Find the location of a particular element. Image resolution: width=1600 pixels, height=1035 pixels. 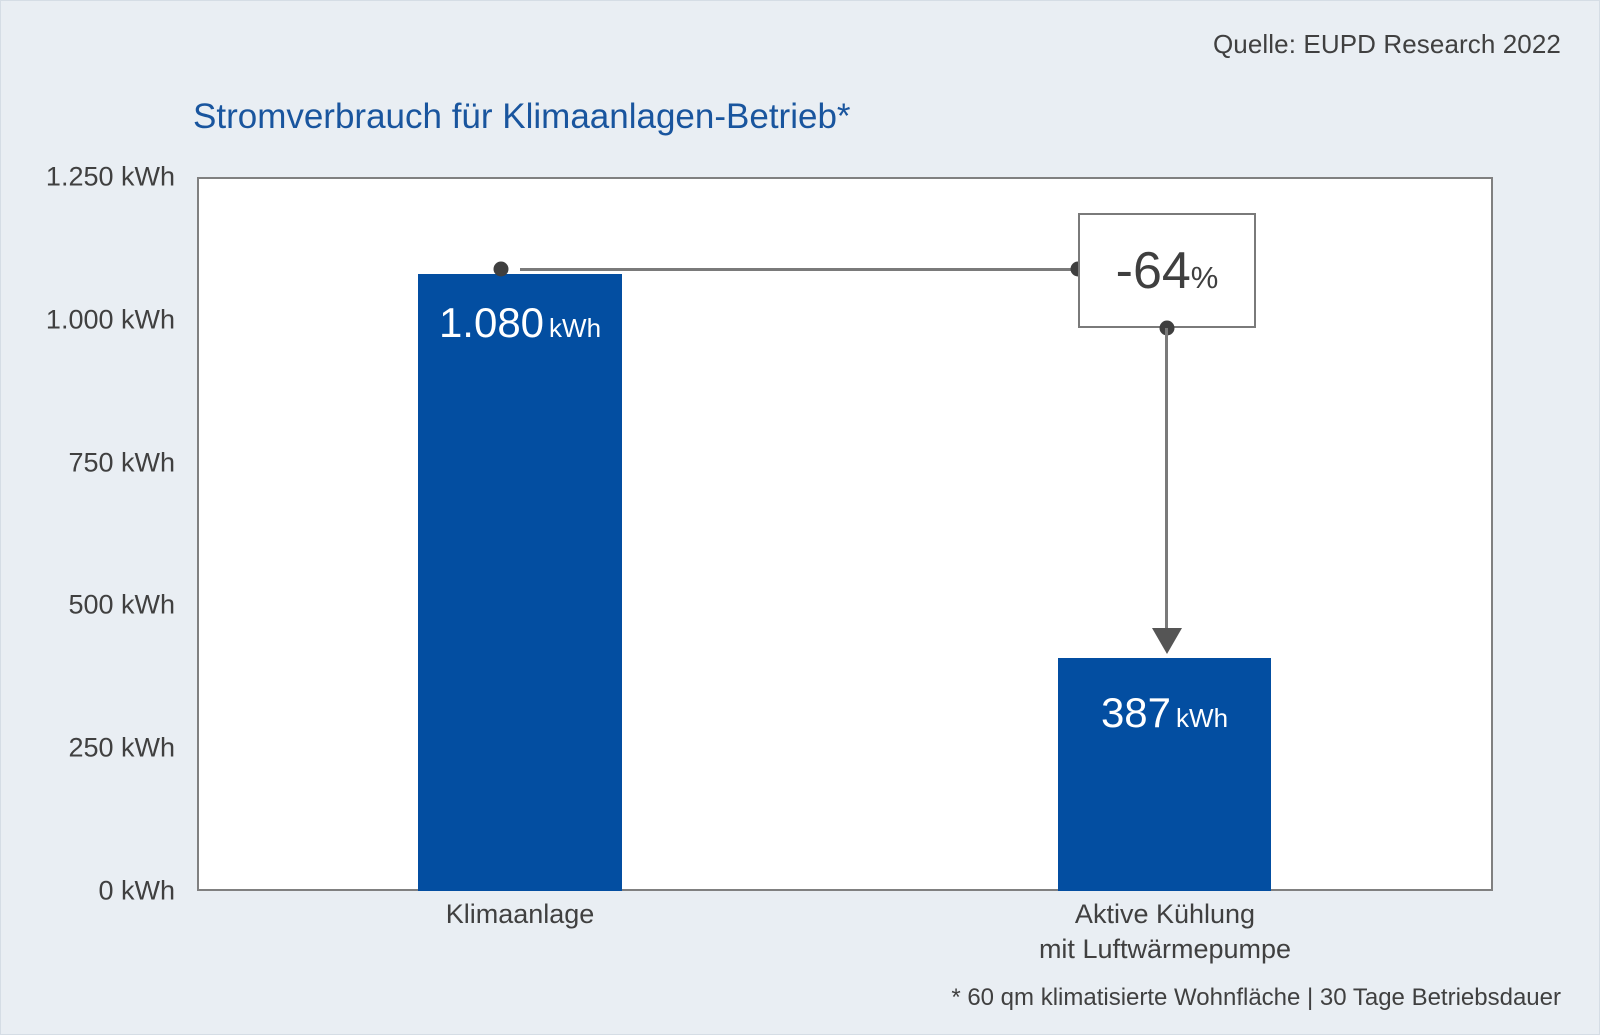

x-axis-label-line2: mit Luftwärmepumpe is located at coordinates (1165, 948).